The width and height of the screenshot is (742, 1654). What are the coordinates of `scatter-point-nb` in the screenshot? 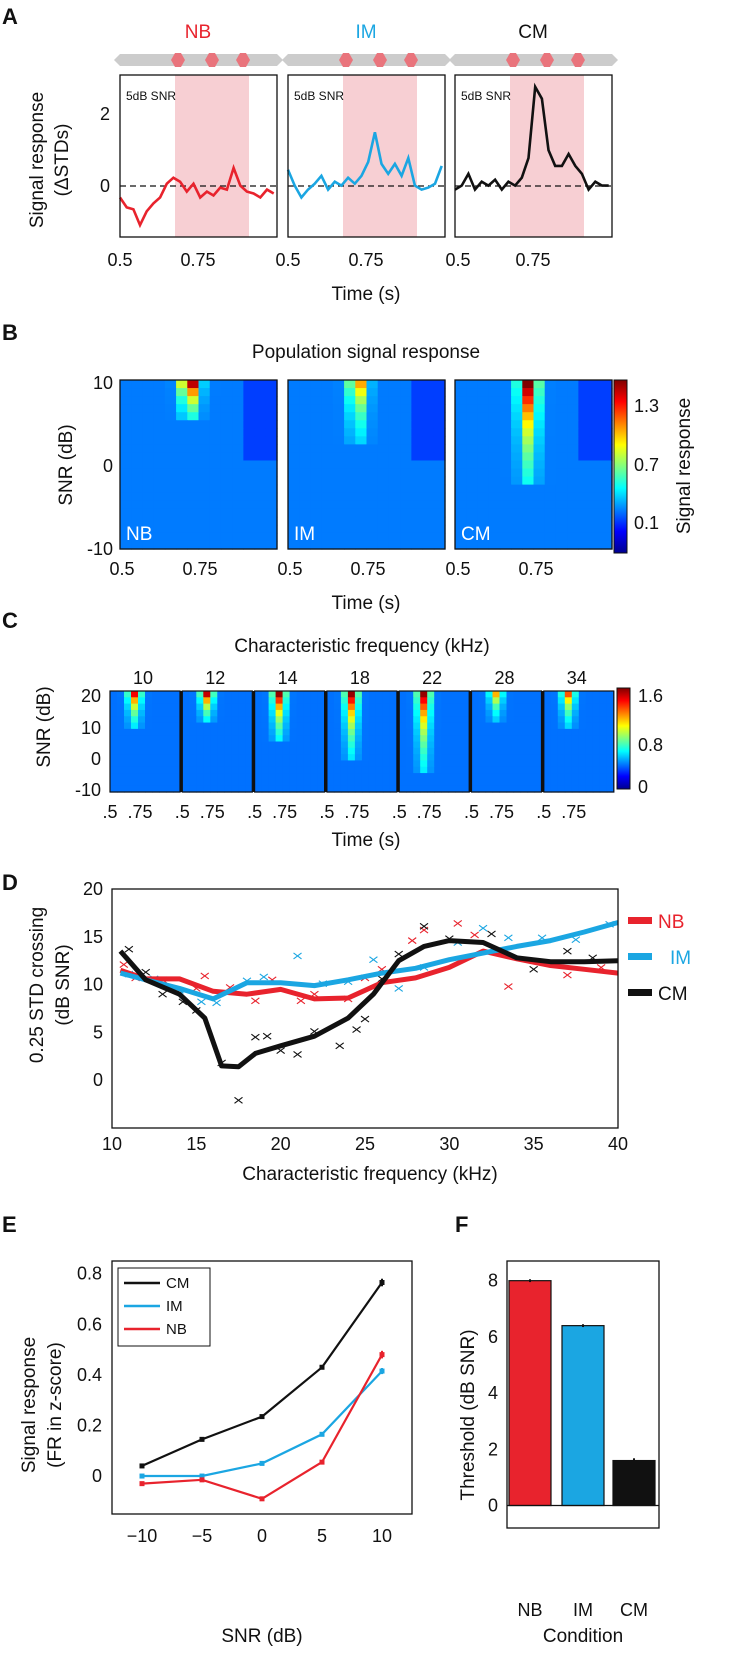 It's located at (458, 923).